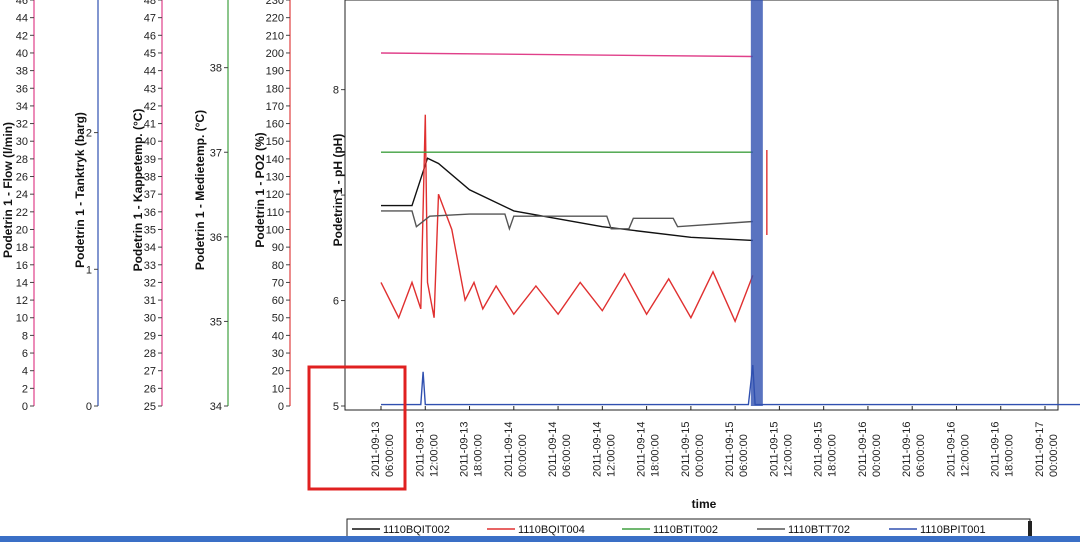  Describe the element at coordinates (8, 190) in the screenshot. I see `y-axis-label: Podetrin 1 - Flow (l/min)` at that location.